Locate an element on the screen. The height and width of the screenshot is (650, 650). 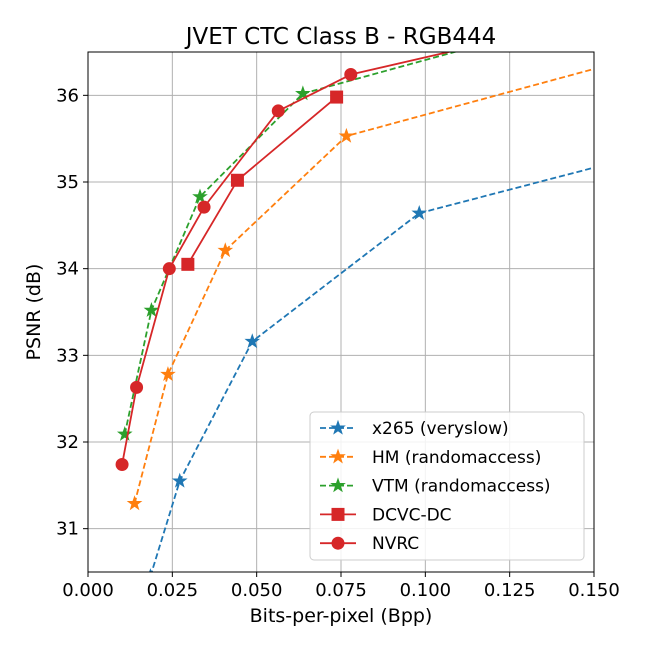
y-tick-label: 33 is located at coordinates (67, 355).